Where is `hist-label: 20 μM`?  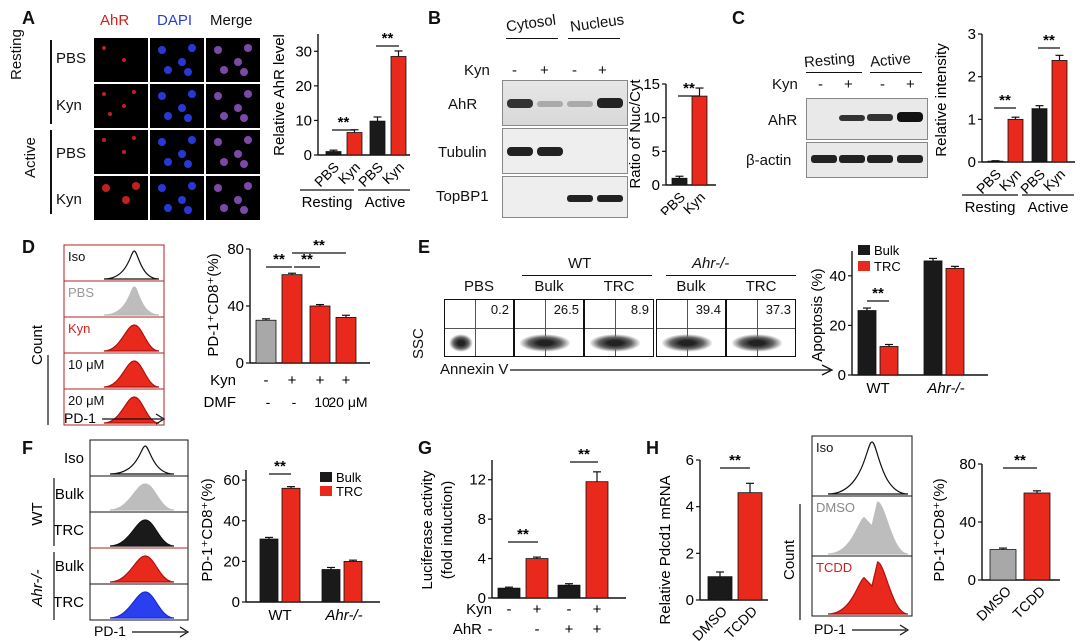 hist-label: 20 μM is located at coordinates (86, 400).